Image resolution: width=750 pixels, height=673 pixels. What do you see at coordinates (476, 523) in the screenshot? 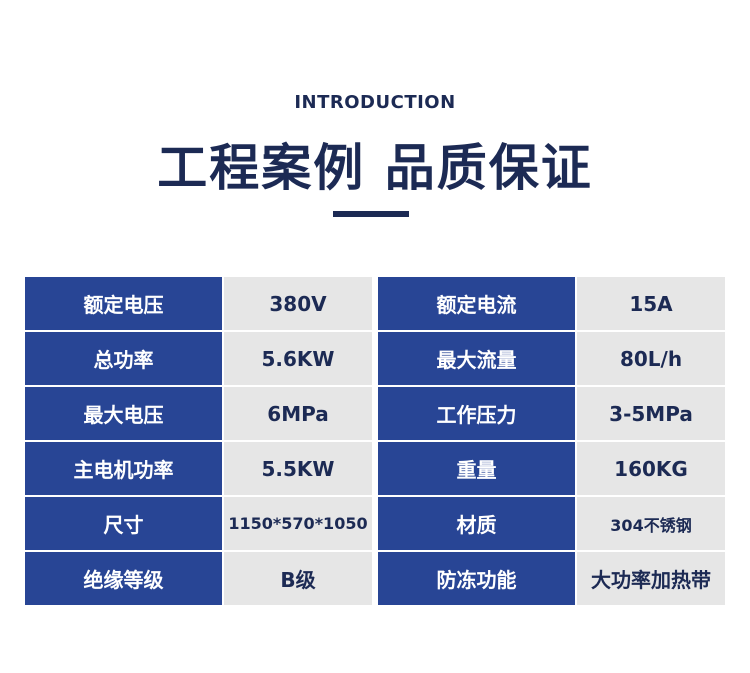
I see `spec-label: 材质` at bounding box center [476, 523].